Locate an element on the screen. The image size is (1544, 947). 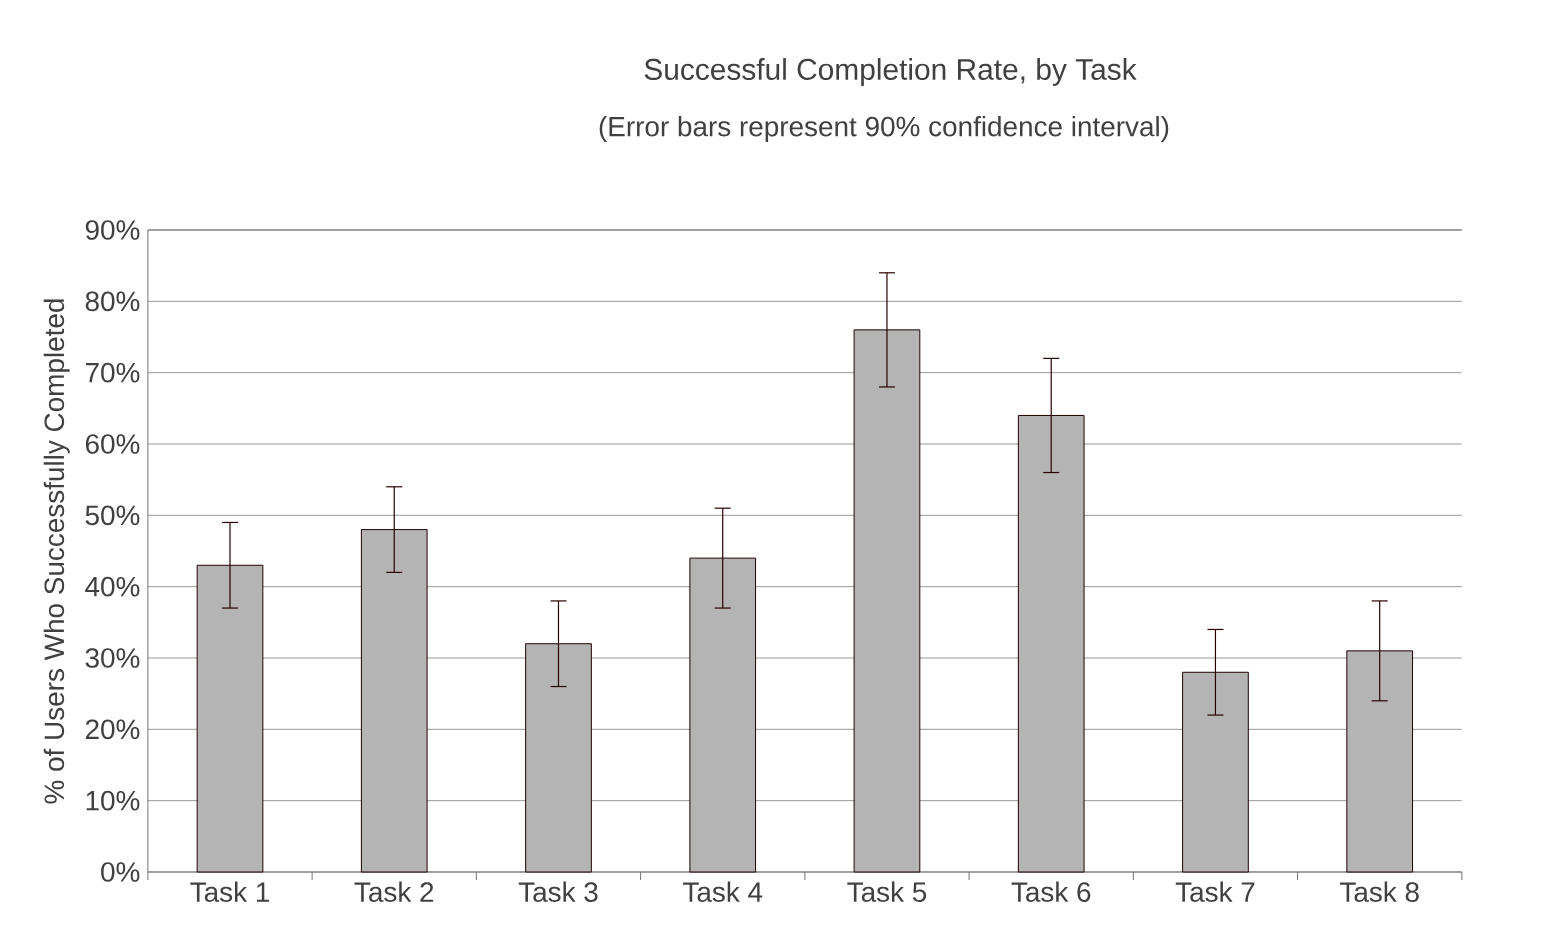
chart-subtitle: (Error bars represent 90% confidence interval) is located at coordinates (884, 129).